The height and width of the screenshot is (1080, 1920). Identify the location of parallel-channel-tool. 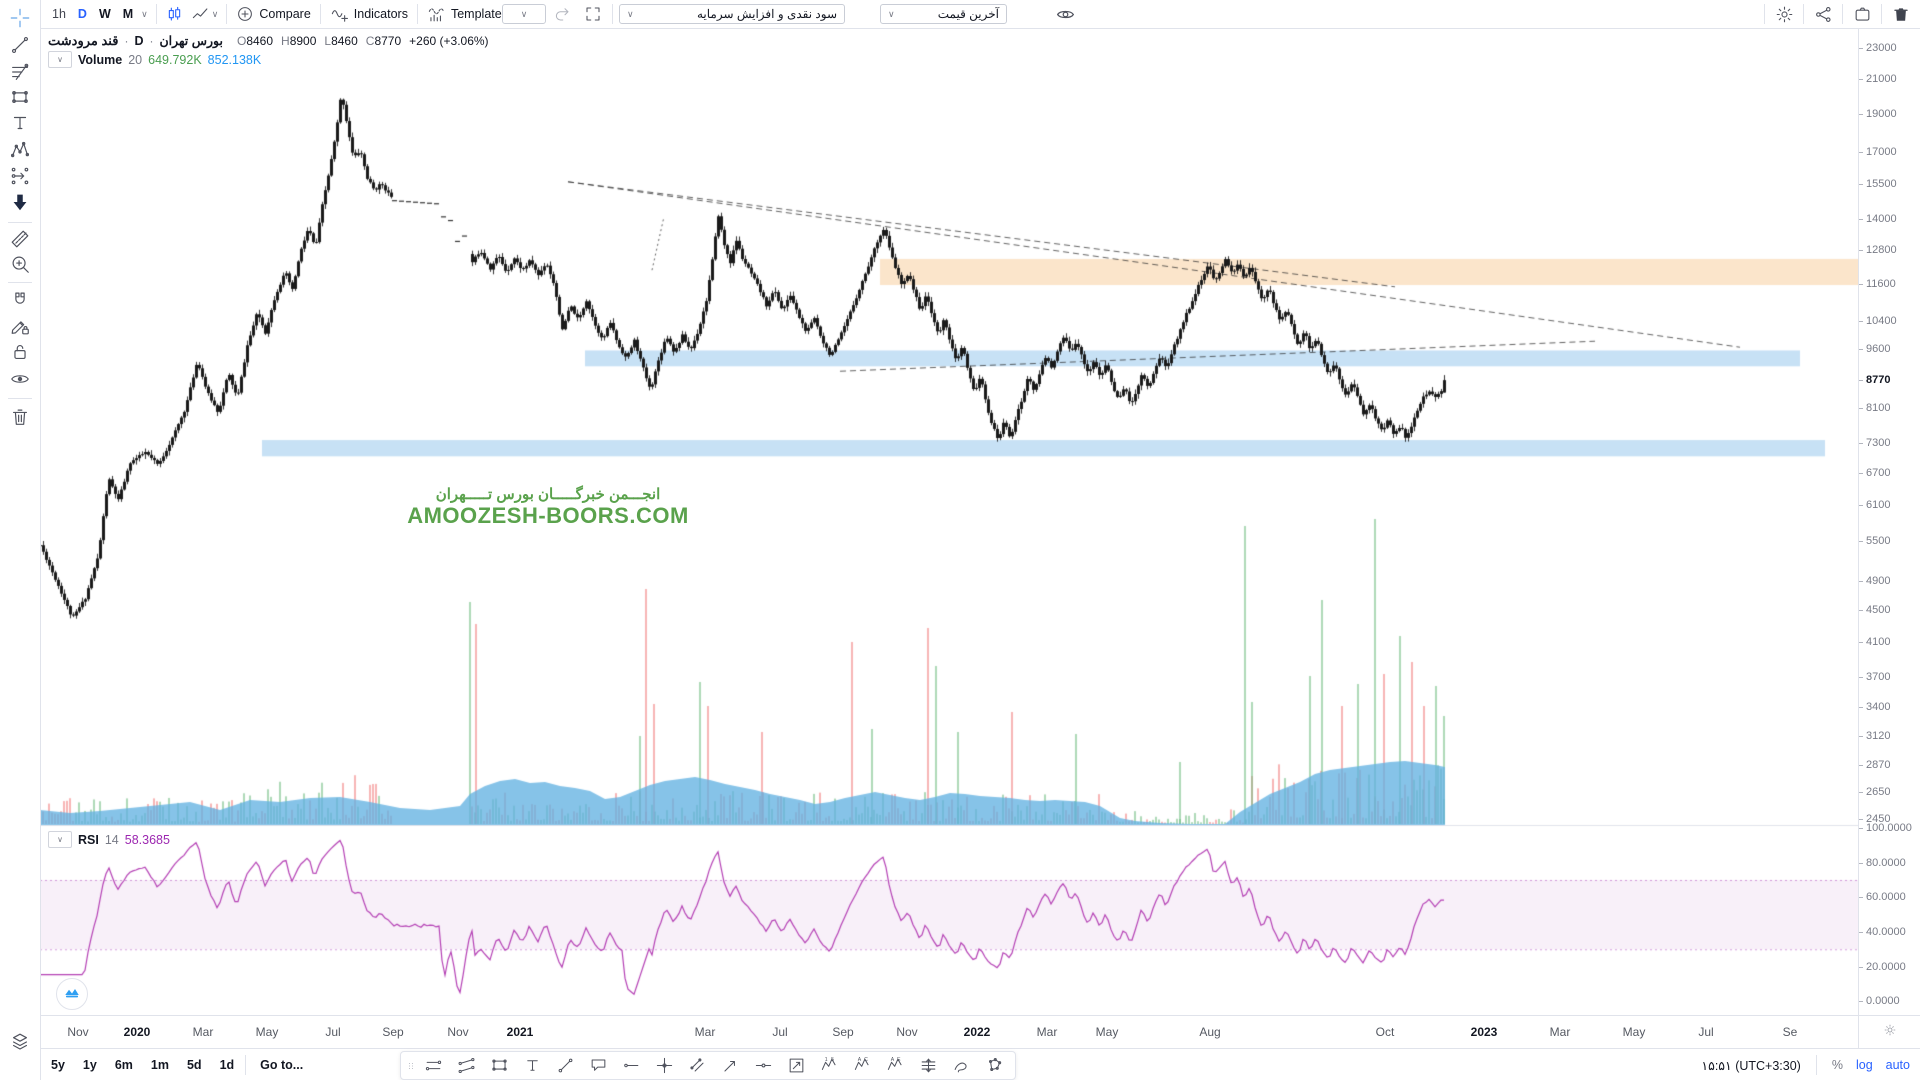
(697, 1065).